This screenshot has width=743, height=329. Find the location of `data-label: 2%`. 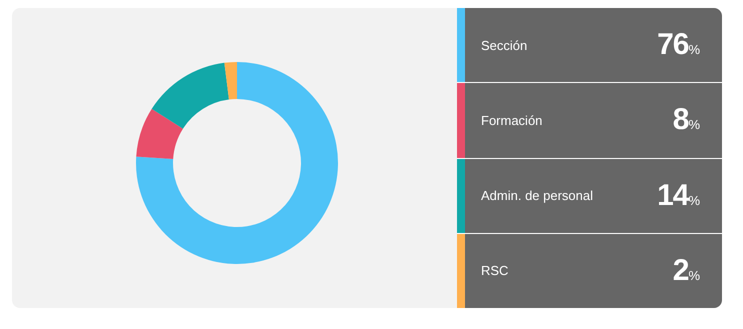

data-label: 2% is located at coordinates (686, 271).